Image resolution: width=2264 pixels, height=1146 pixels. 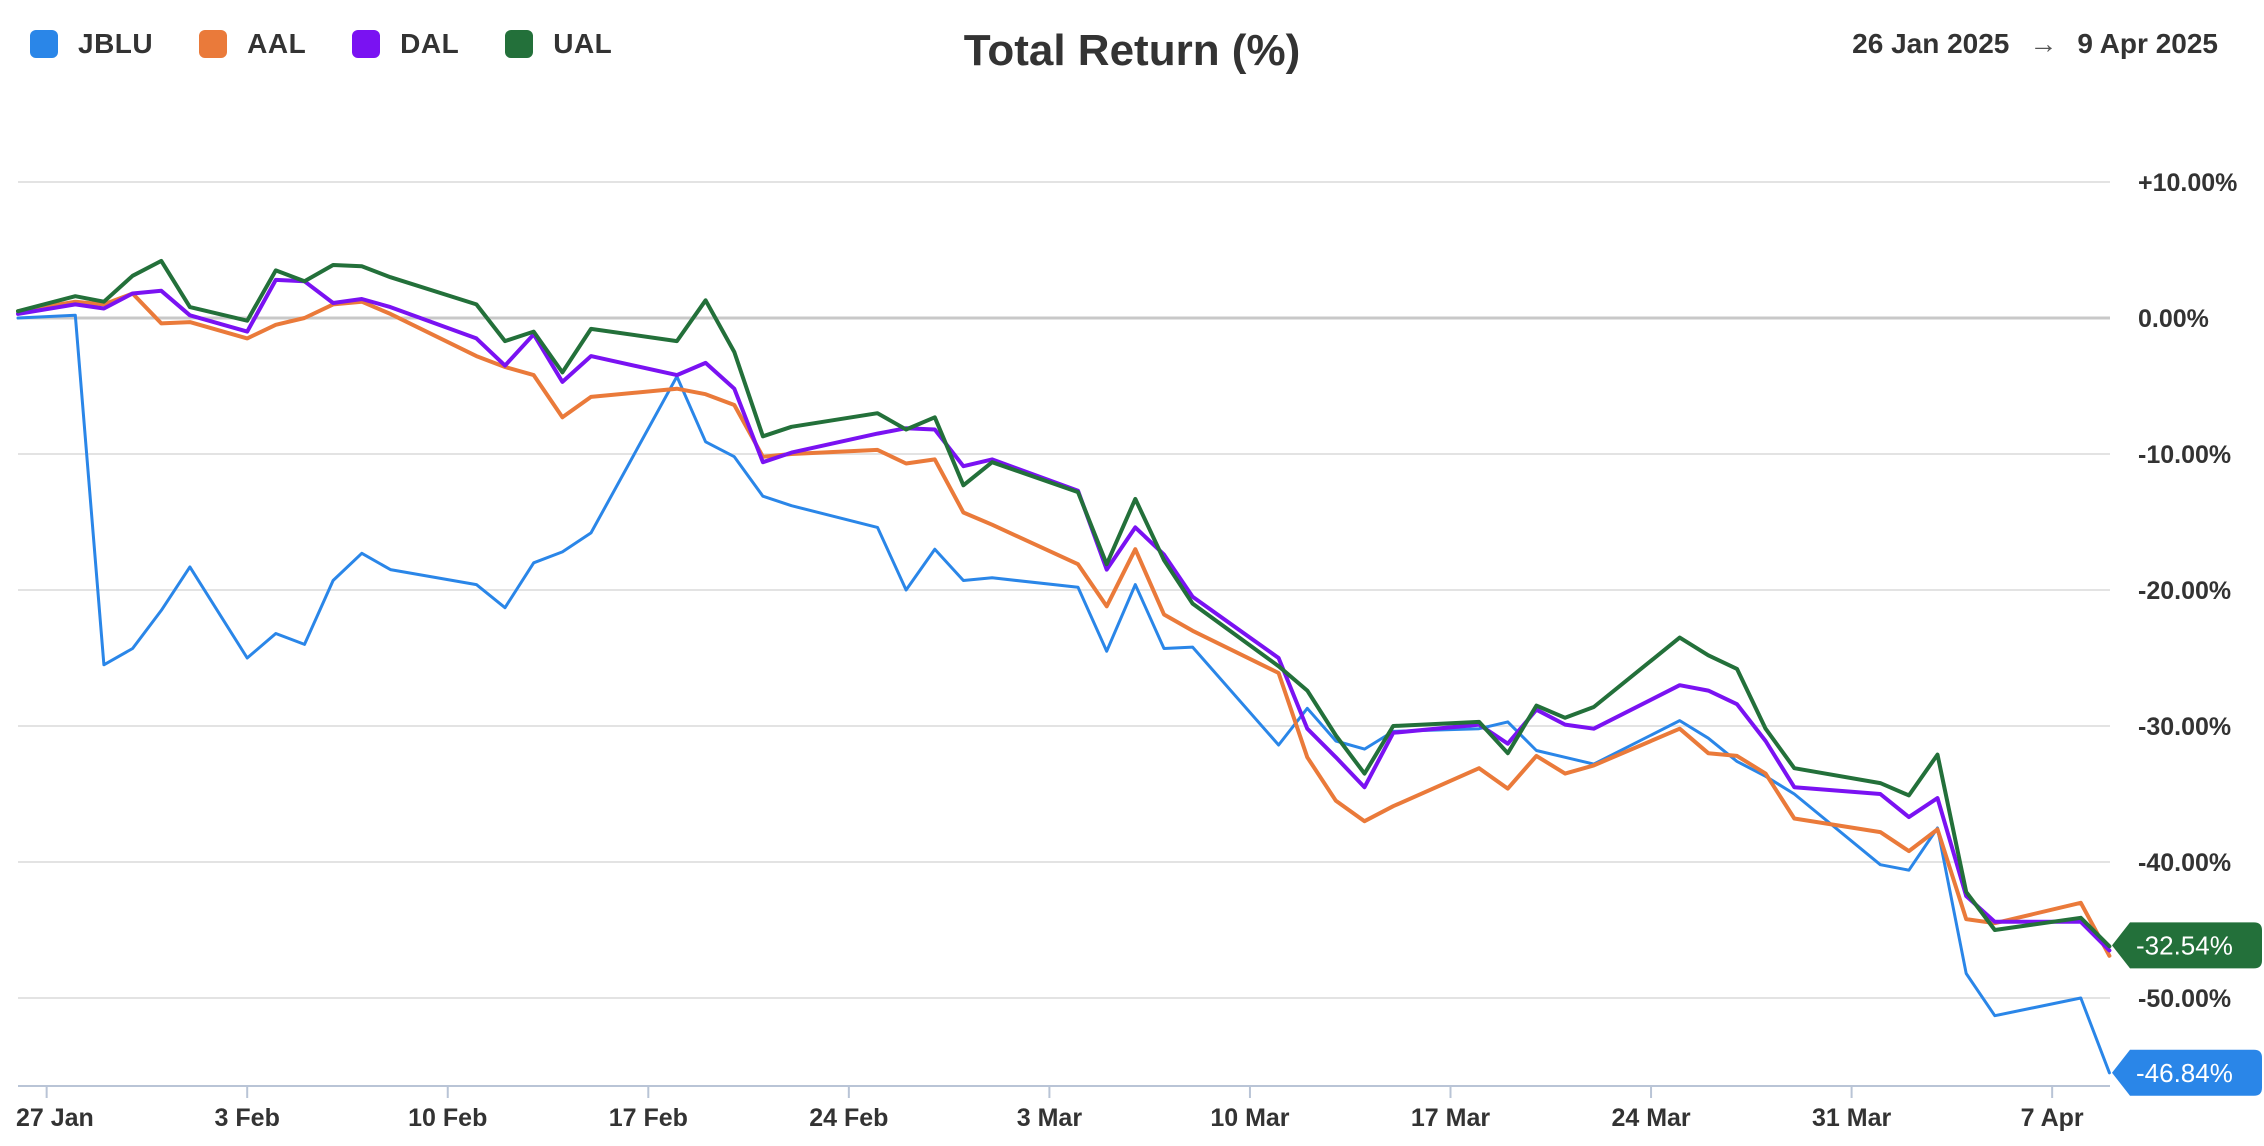 What do you see at coordinates (848, 1118) in the screenshot?
I see `x-tick-label: 24 Feb` at bounding box center [848, 1118].